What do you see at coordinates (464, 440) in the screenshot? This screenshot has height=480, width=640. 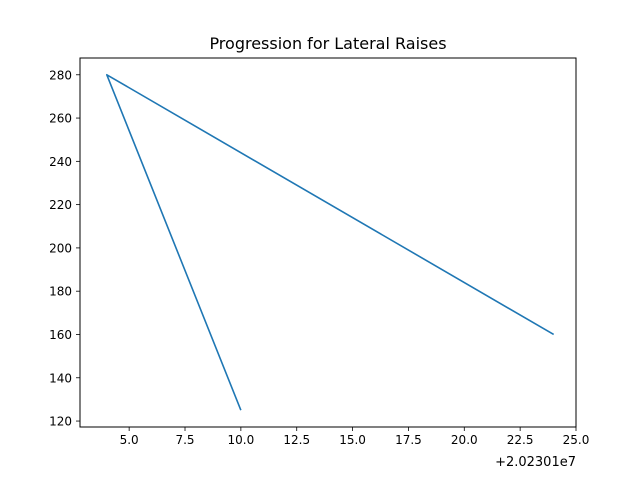 I see `x-tick-label: 20.0` at bounding box center [464, 440].